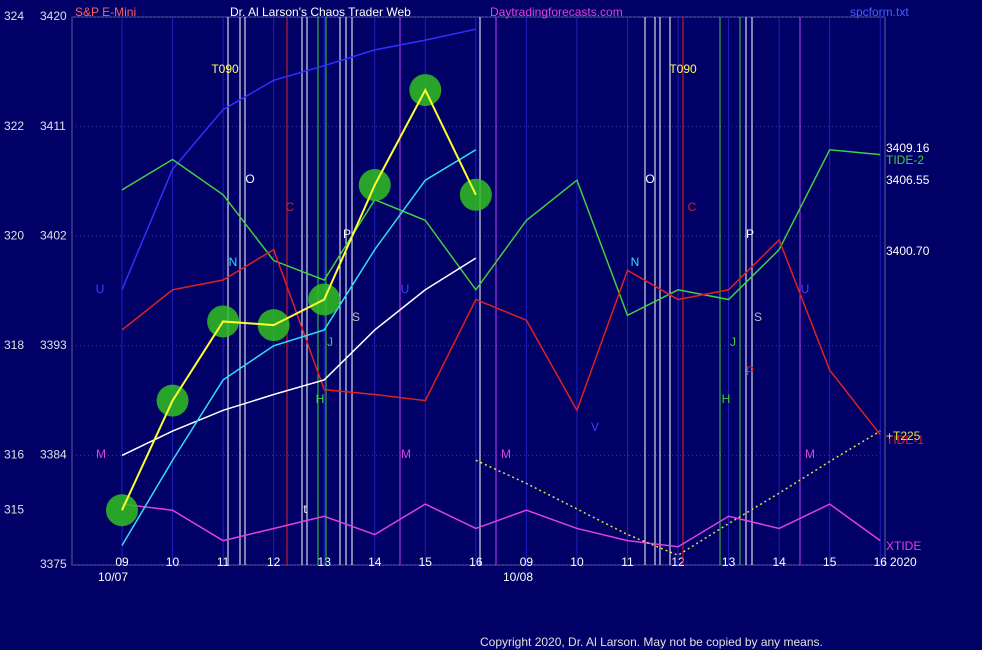 This screenshot has height=650, width=982. I want to click on y-tick-label: 3393, so click(53, 345).